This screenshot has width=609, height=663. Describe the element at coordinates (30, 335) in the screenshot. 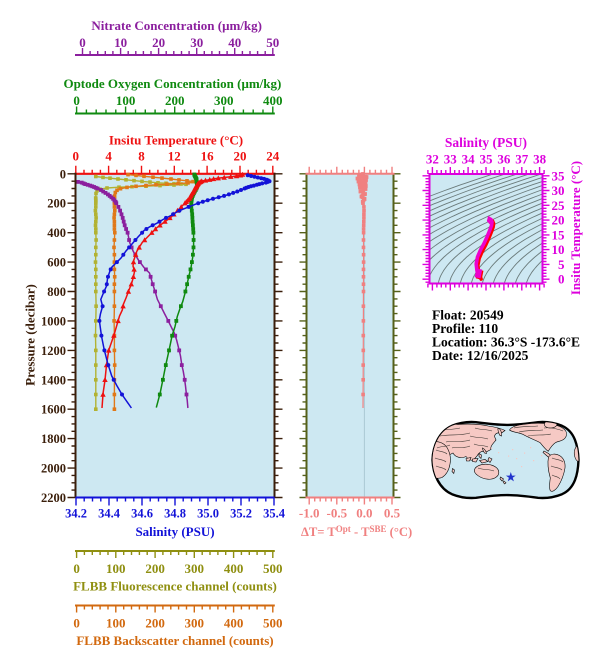

I see `svg-text: Pressure (decibar)` at that location.